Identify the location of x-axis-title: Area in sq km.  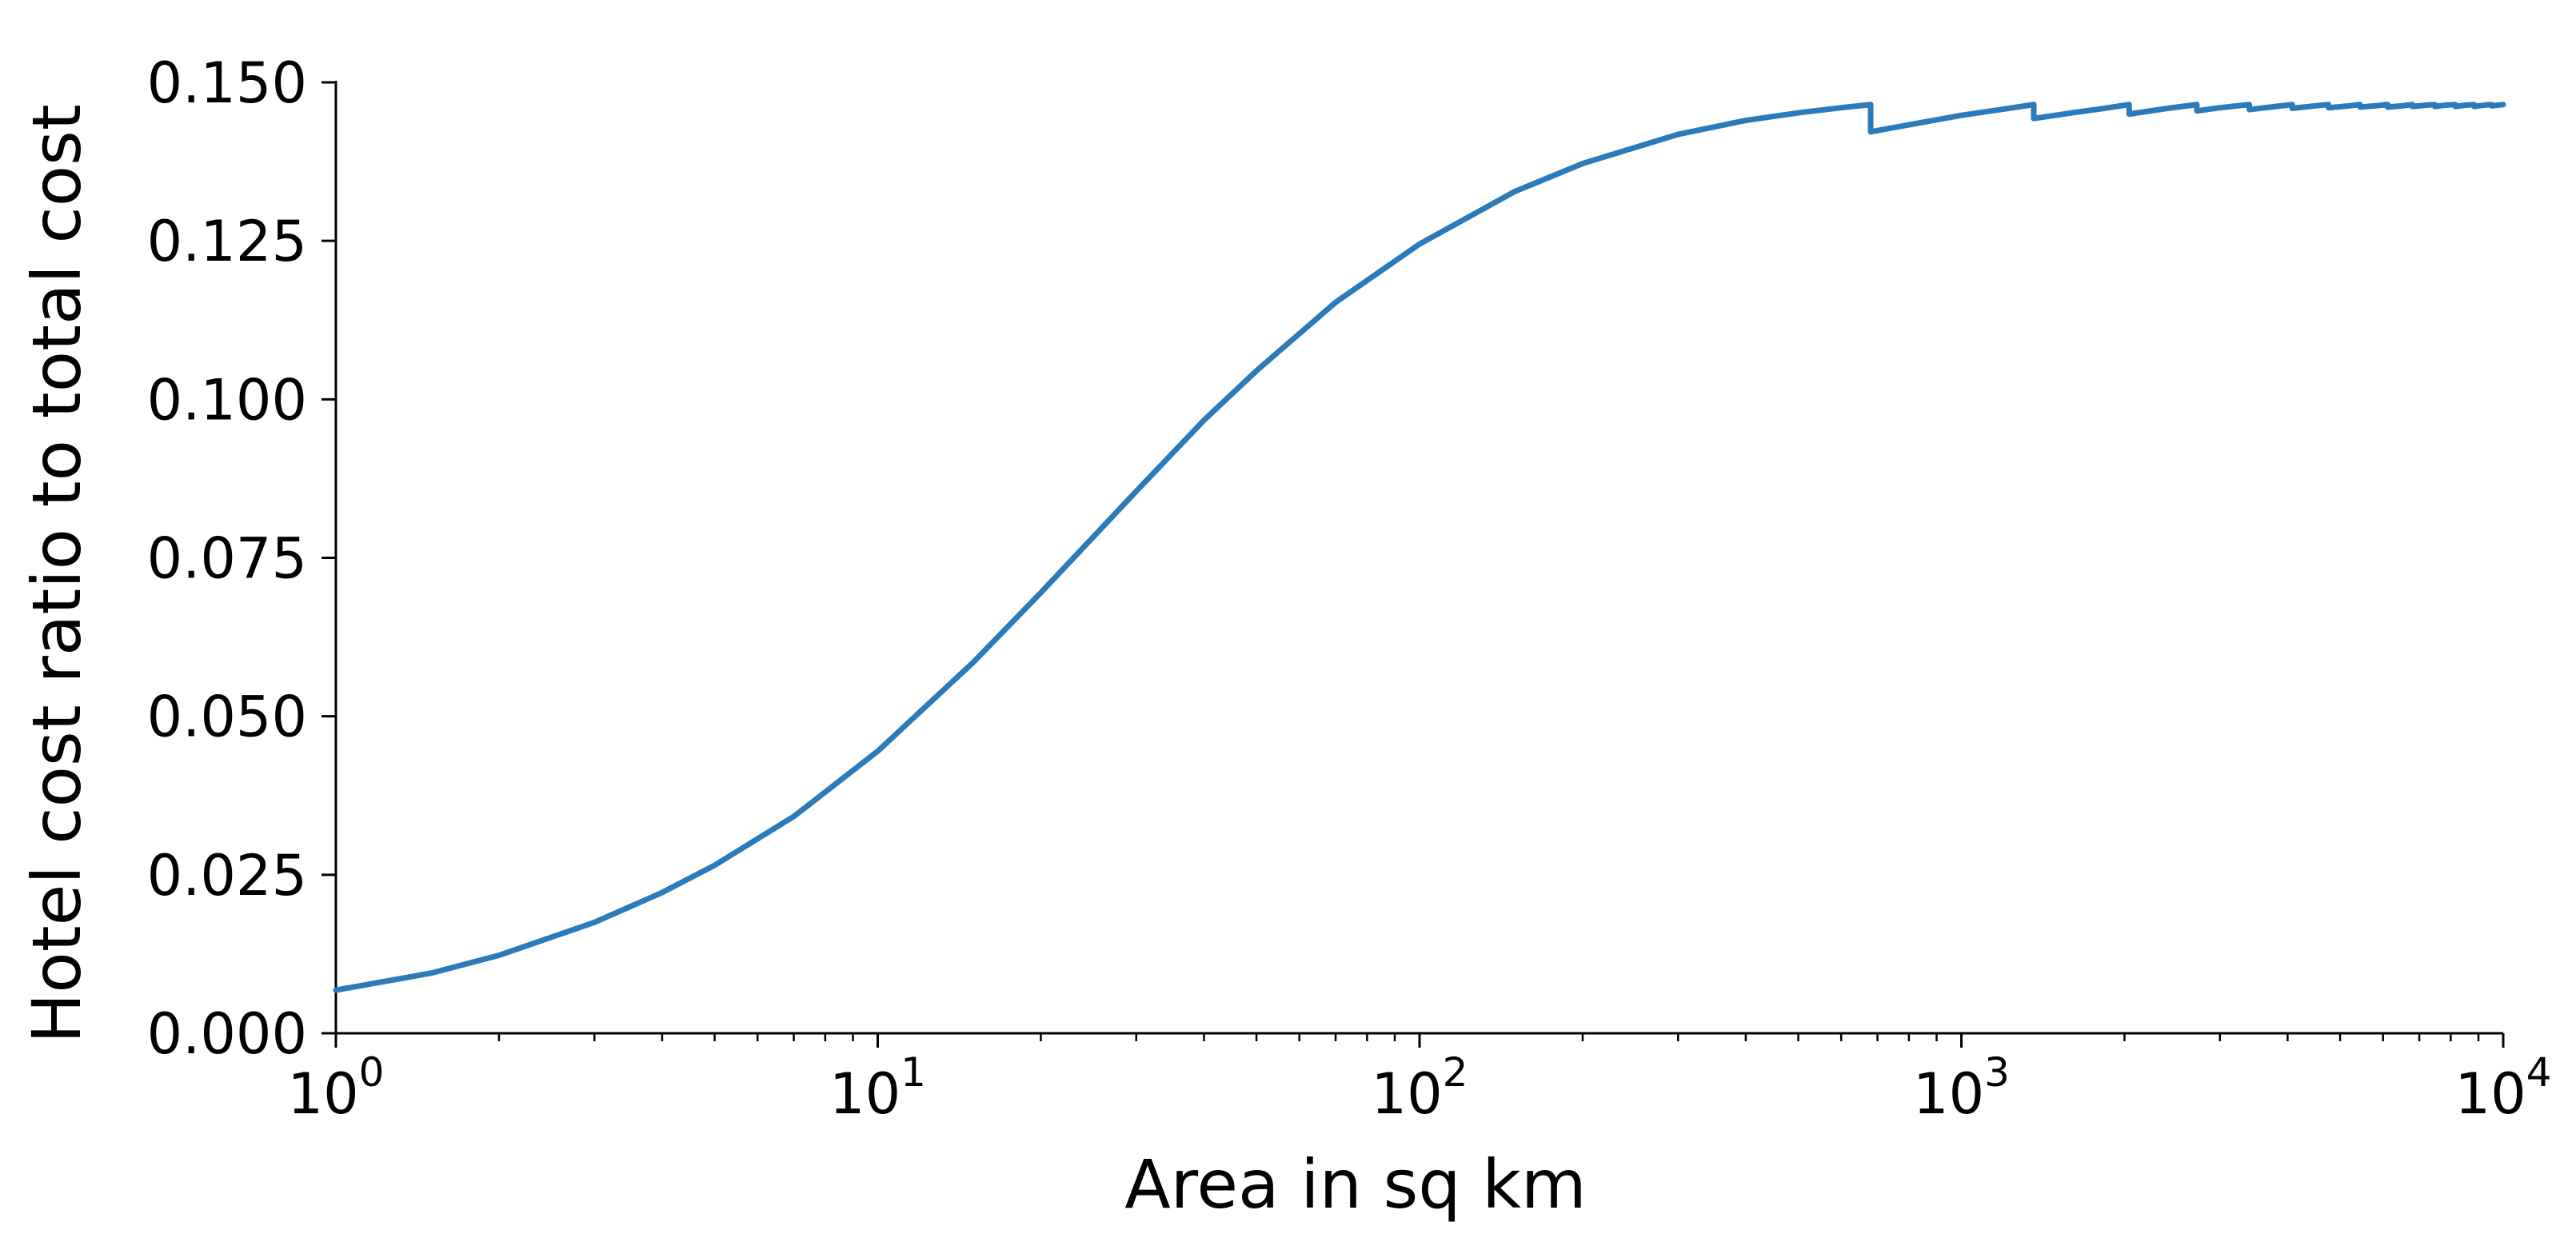
(1356, 1184).